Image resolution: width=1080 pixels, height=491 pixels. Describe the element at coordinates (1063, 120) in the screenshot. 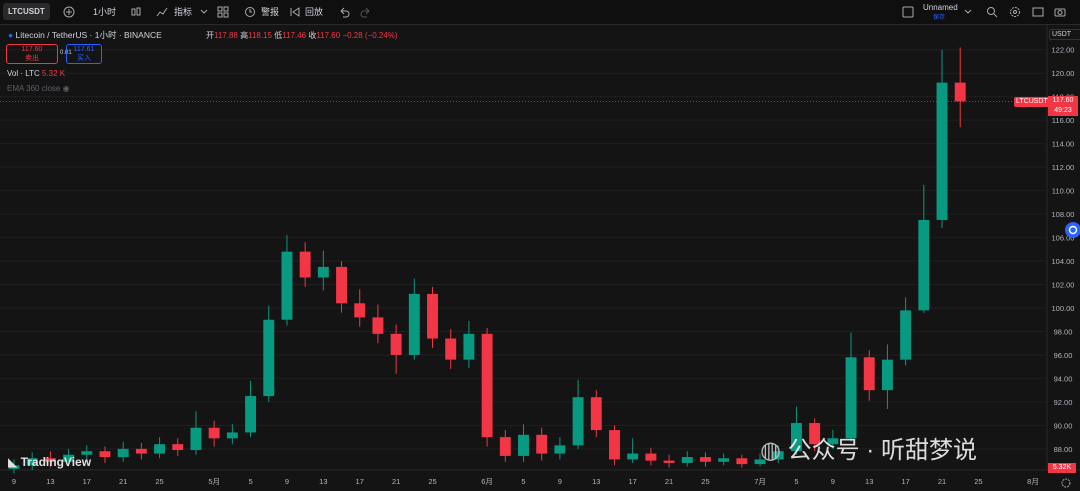

I see `y-tick-label: 116.00` at that location.